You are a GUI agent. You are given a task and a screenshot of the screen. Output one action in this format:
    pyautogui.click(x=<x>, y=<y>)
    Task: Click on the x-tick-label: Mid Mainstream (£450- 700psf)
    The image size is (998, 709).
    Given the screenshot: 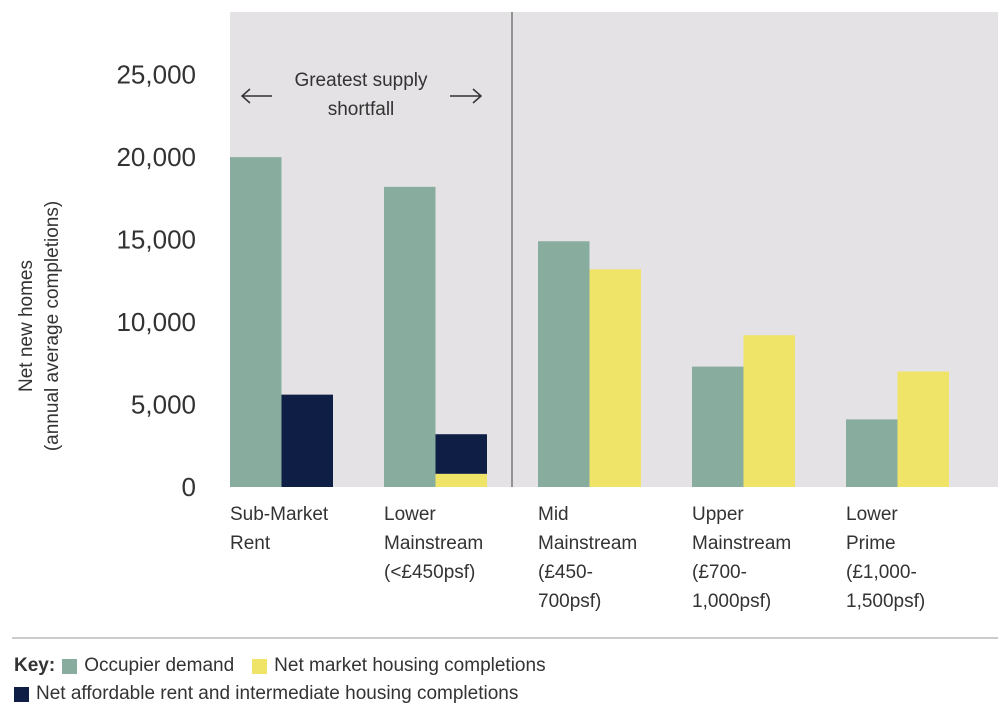 What is the action you would take?
    pyautogui.click(x=588, y=558)
    